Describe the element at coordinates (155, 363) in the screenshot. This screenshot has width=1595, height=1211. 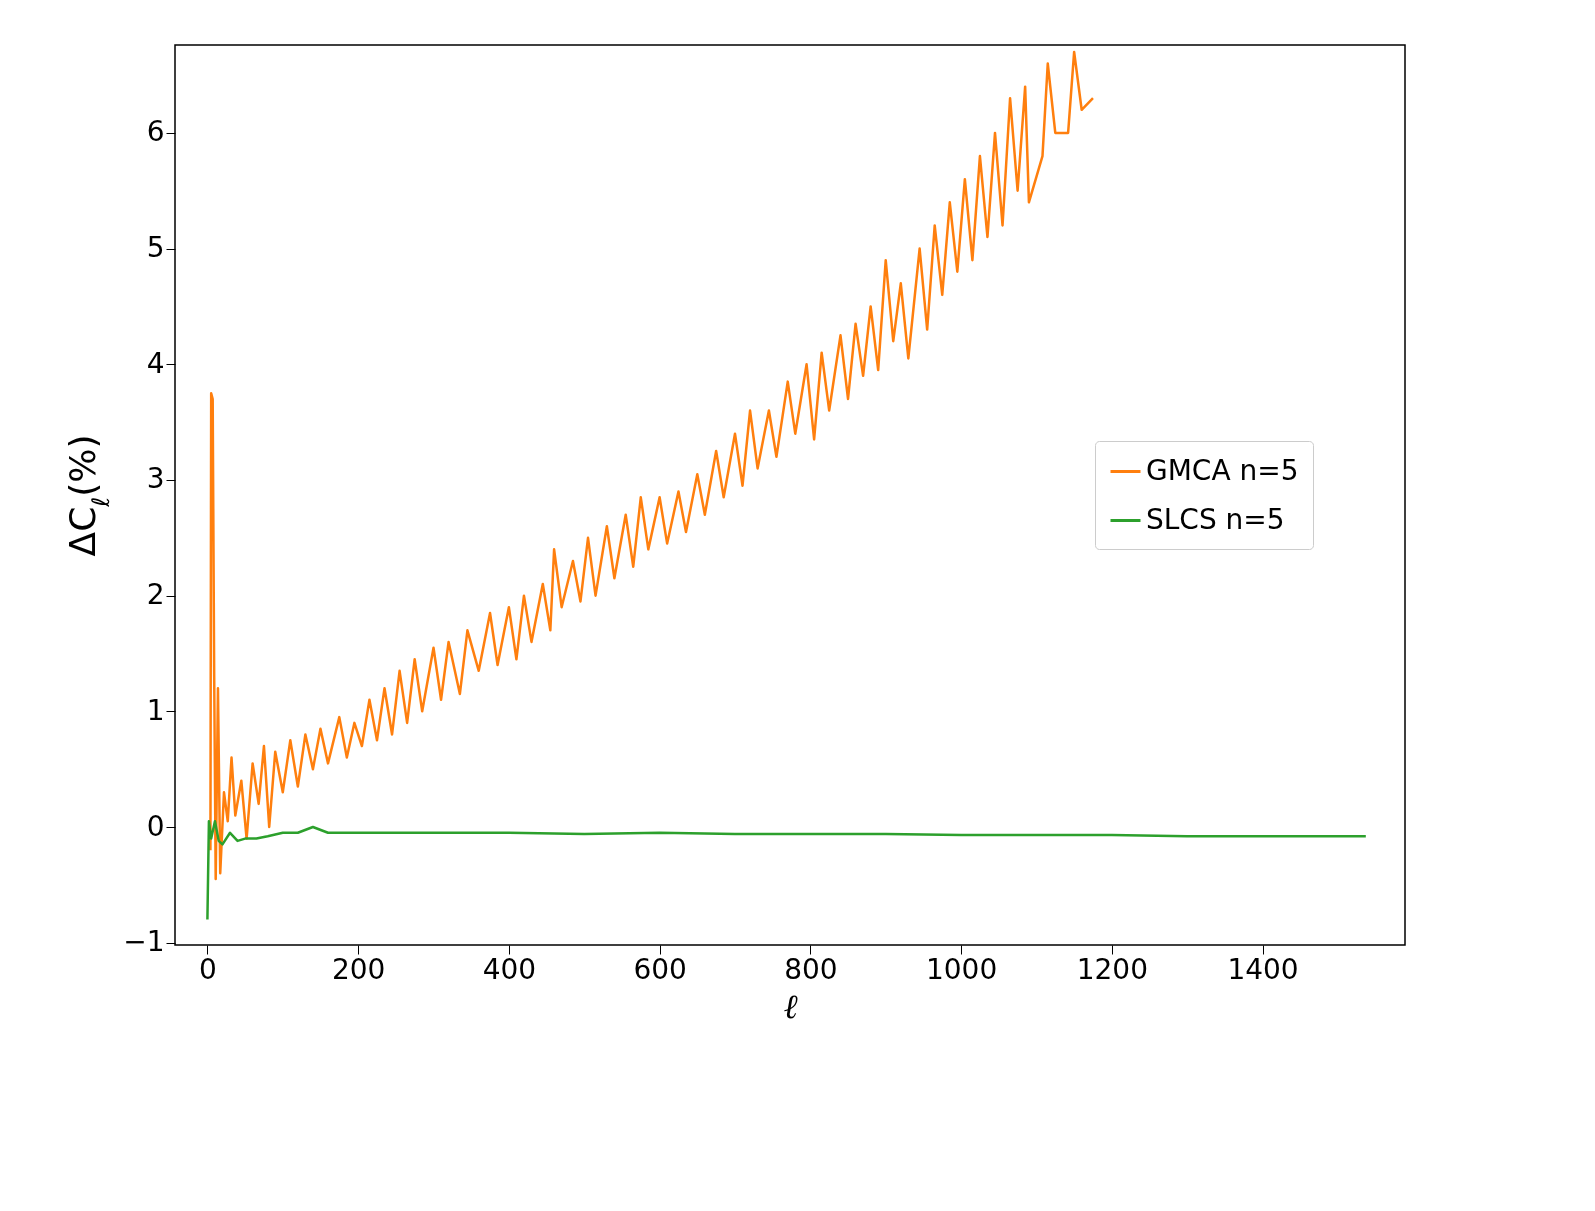
I see `y-tick-label: 4` at that location.